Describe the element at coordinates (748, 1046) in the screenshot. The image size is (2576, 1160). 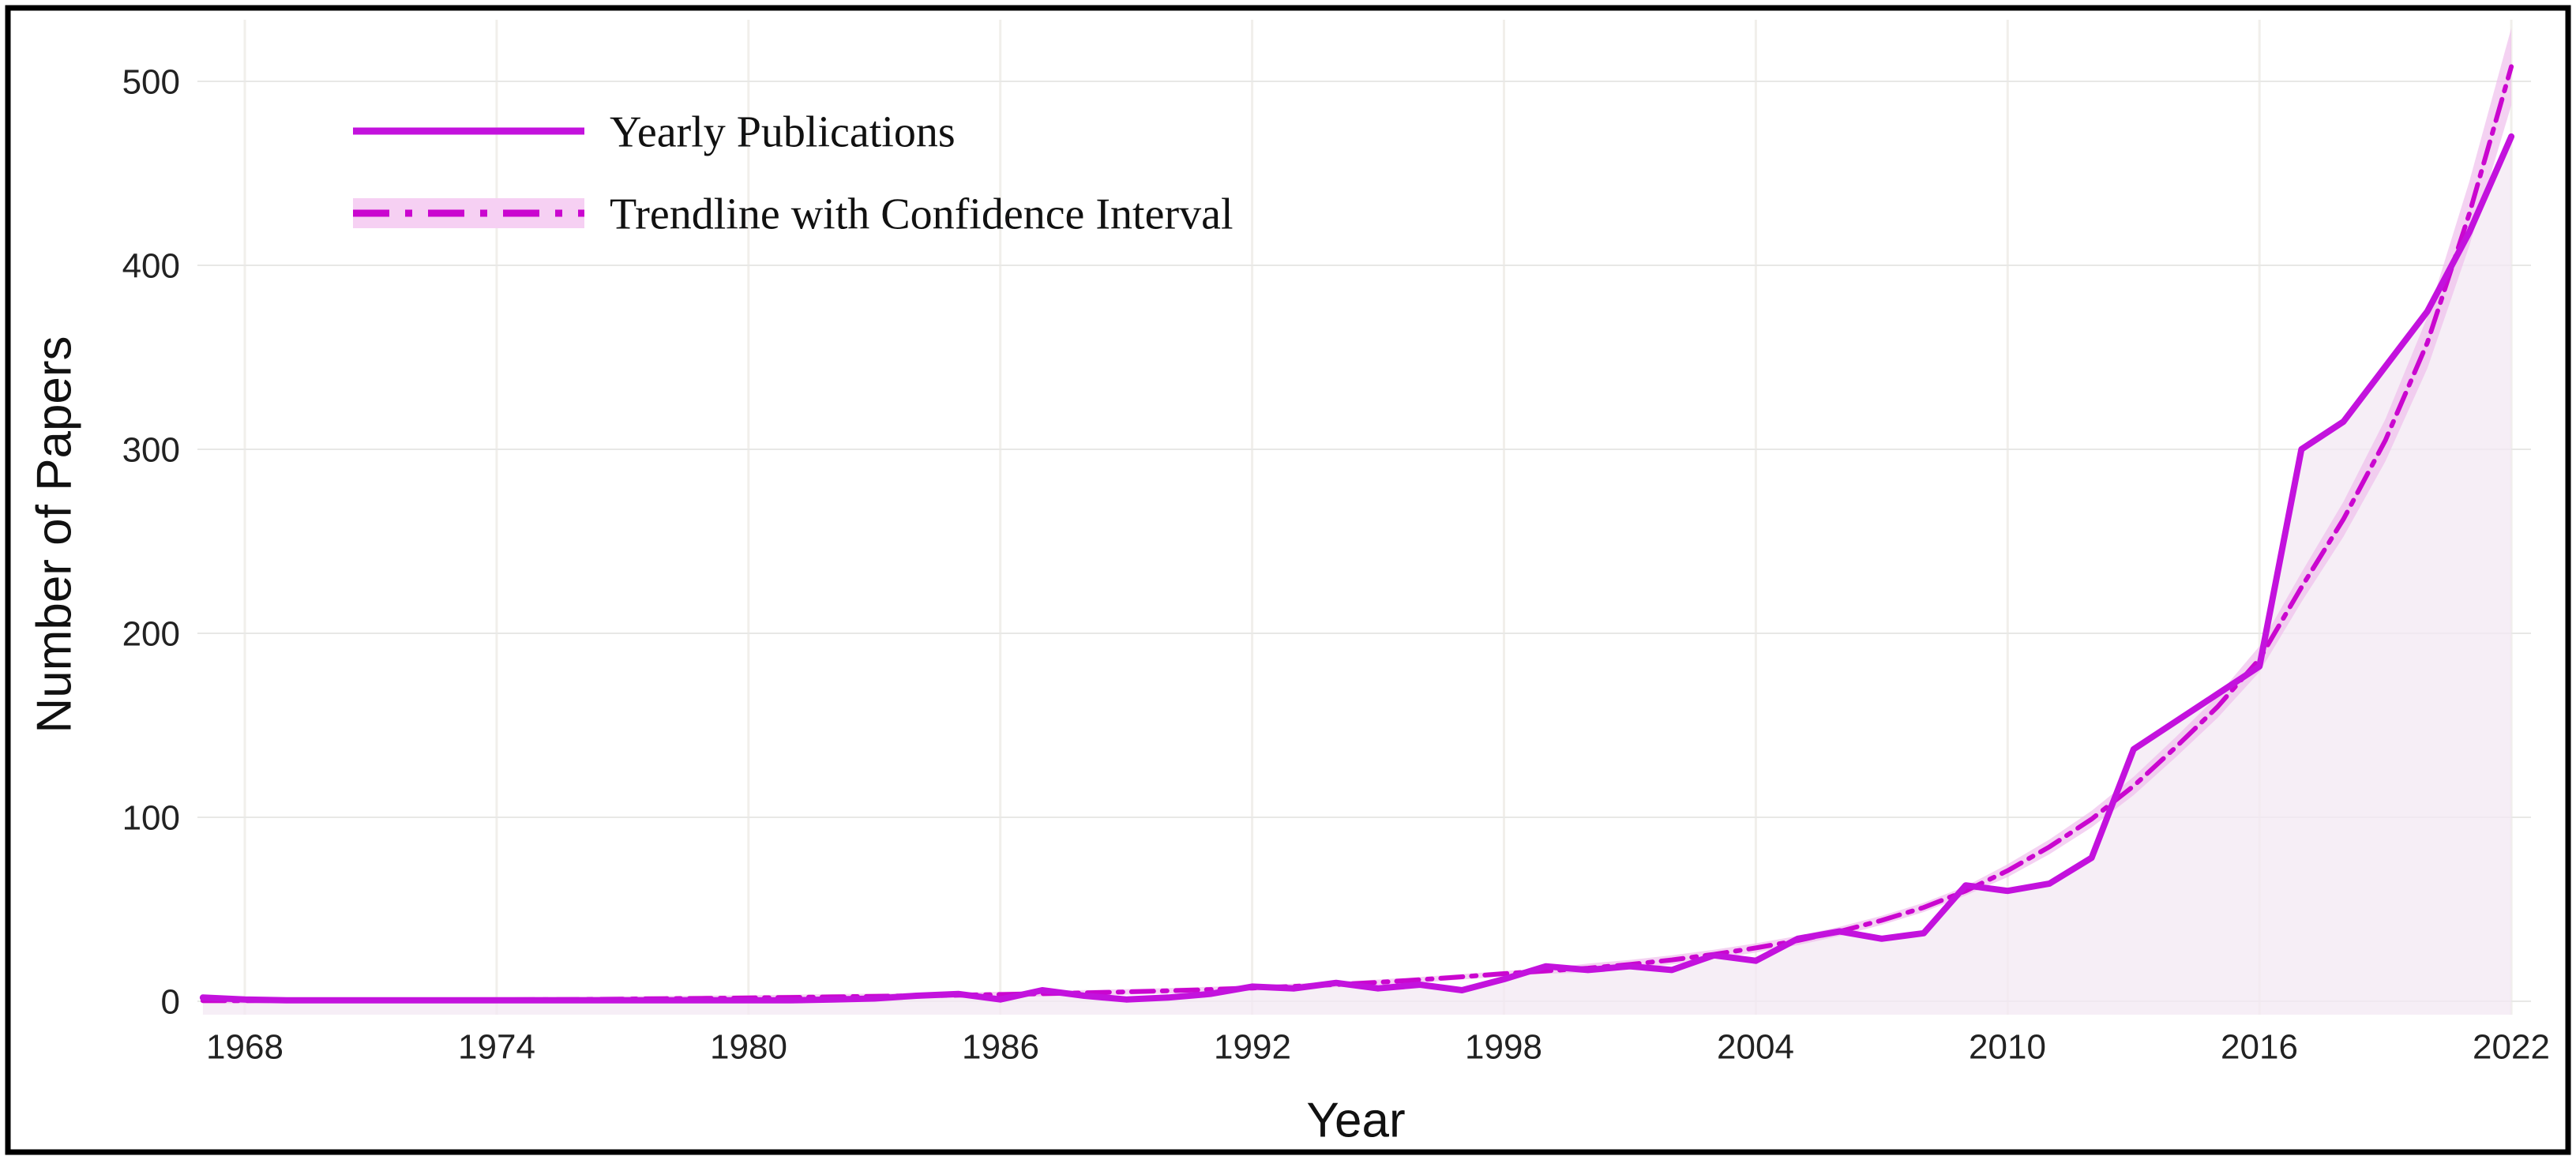
I see `x-tick-label: 1980` at that location.